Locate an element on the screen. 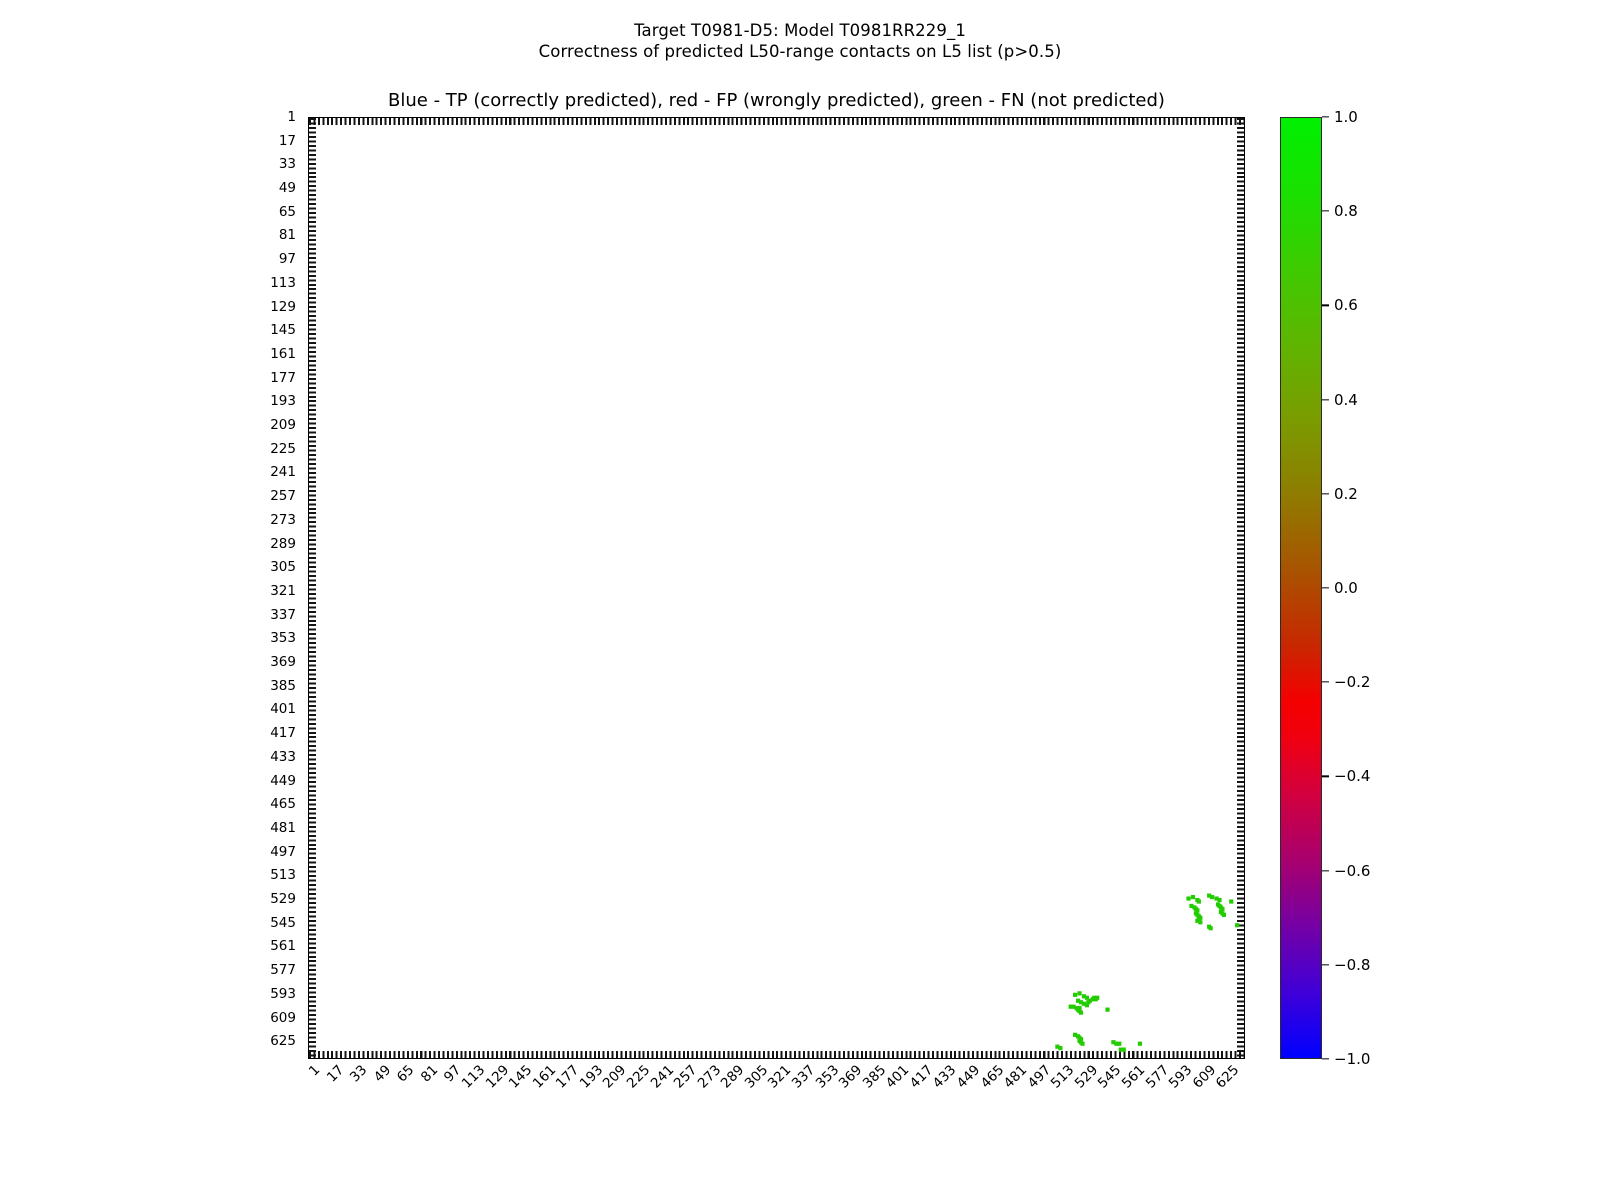  series-fn is located at coordinates (1147, 972).